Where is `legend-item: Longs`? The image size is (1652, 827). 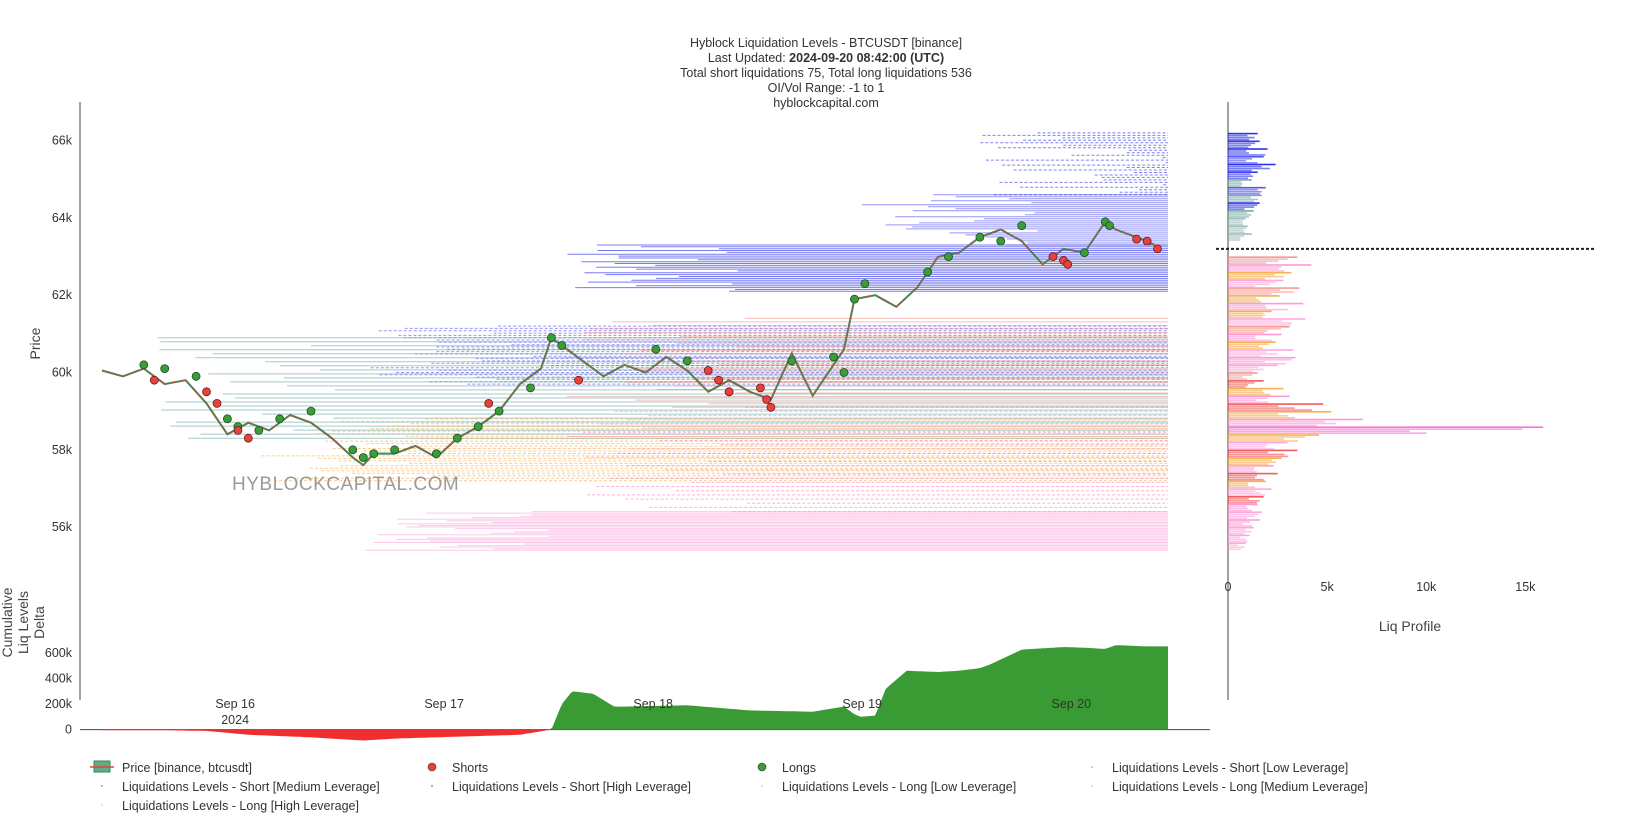 legend-item: Longs is located at coordinates (786, 768).